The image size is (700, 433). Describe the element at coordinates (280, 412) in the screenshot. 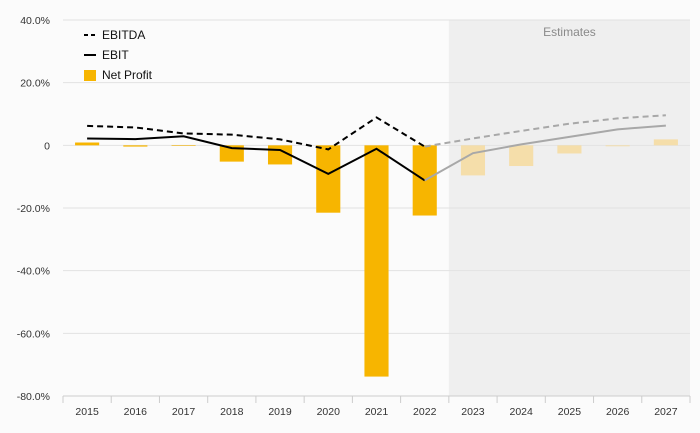

I see `x-tick-label: 2019` at that location.